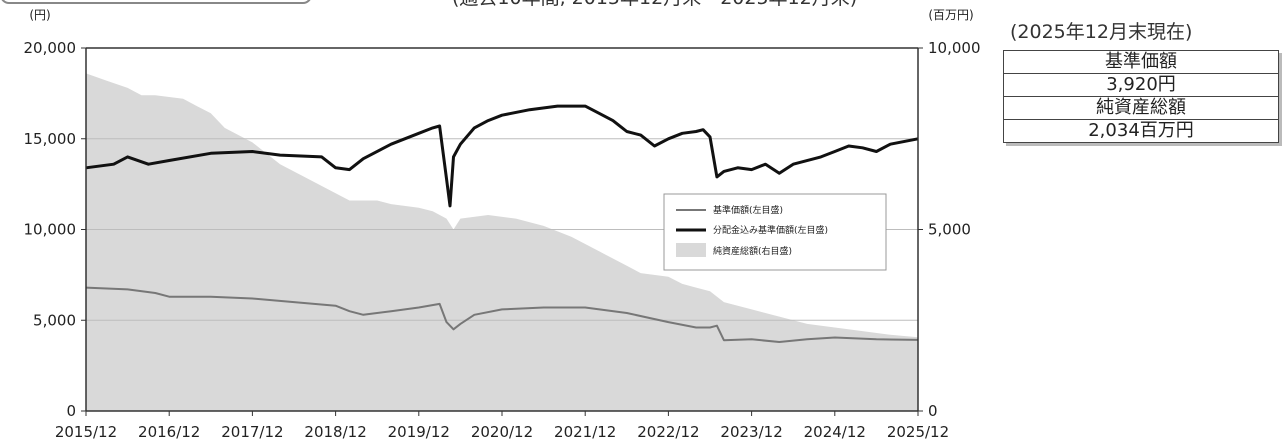 This screenshot has width=1282, height=444. I want to click on info-table: 基準価額 3,920円 純資産総額 2,034百万円, so click(1141, 96).